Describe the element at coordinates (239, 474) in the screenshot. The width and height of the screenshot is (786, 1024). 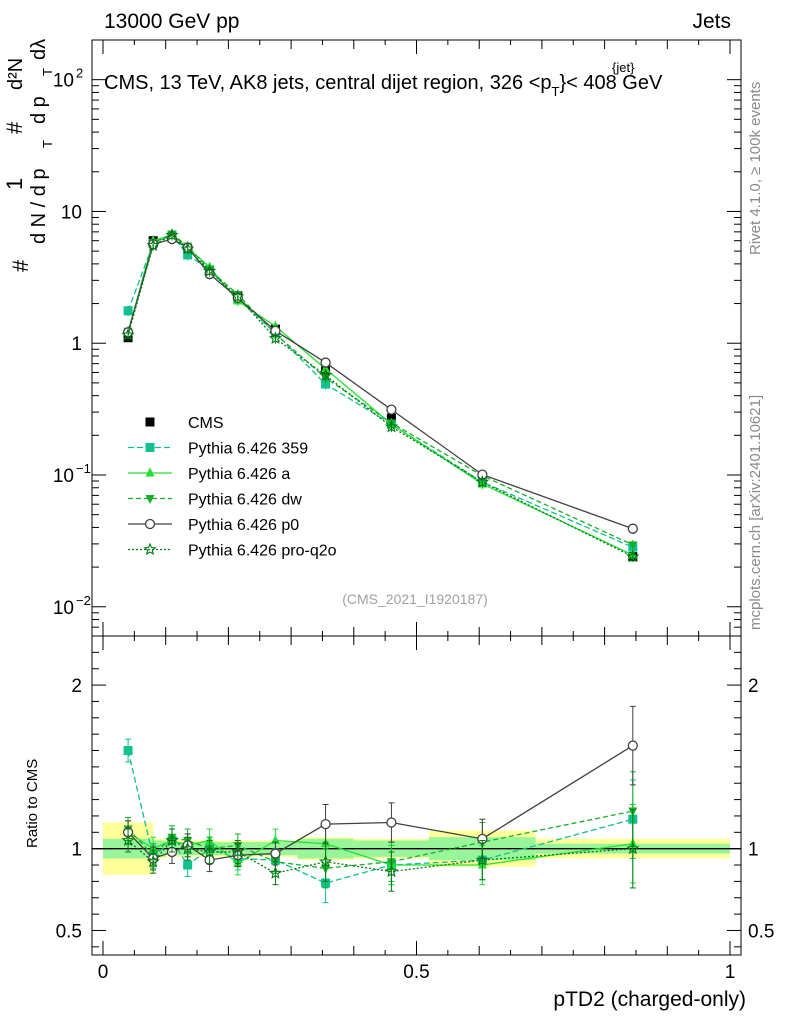
I see `legend-label-pythia-6-426-a: Pythia 6.426 a` at that location.